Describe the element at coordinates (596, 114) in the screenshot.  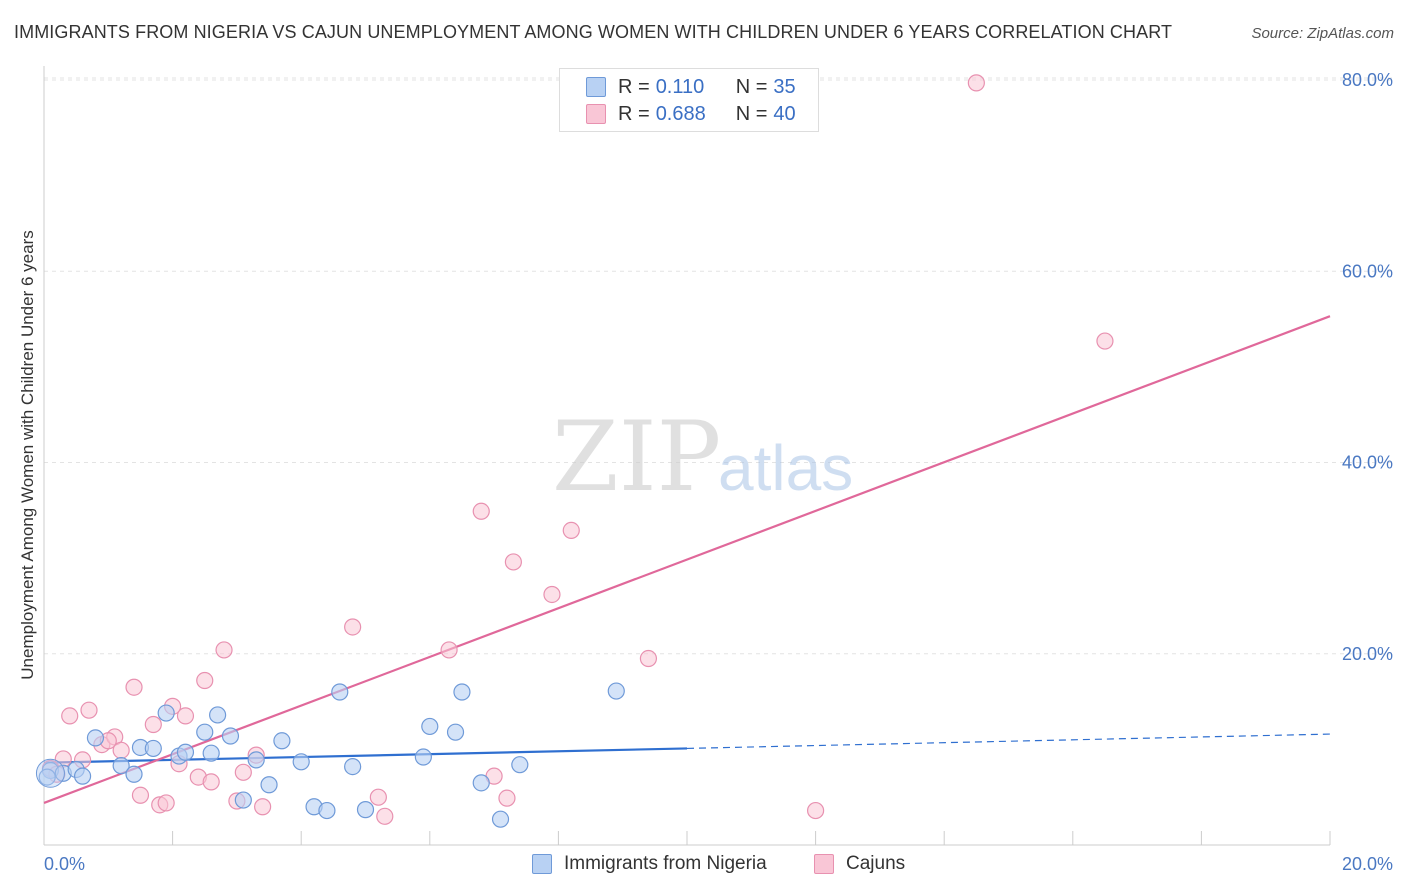
I see `cajun-swatch-icon` at that location.